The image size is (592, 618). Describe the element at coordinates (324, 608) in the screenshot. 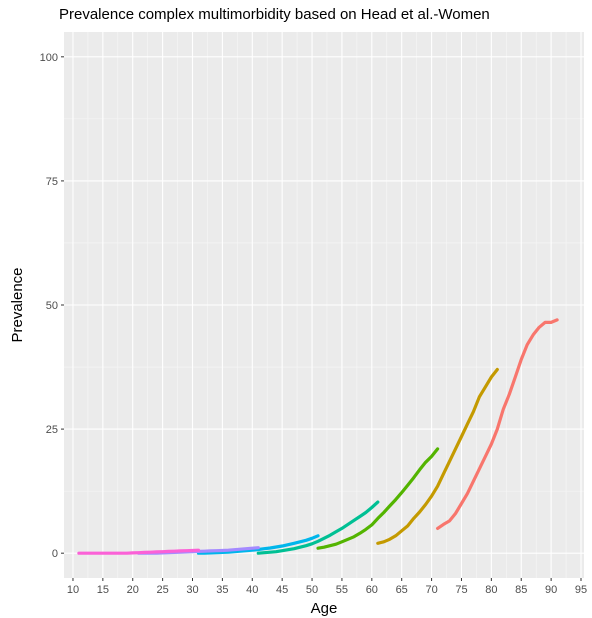

I see `x-axis-title: Age` at that location.